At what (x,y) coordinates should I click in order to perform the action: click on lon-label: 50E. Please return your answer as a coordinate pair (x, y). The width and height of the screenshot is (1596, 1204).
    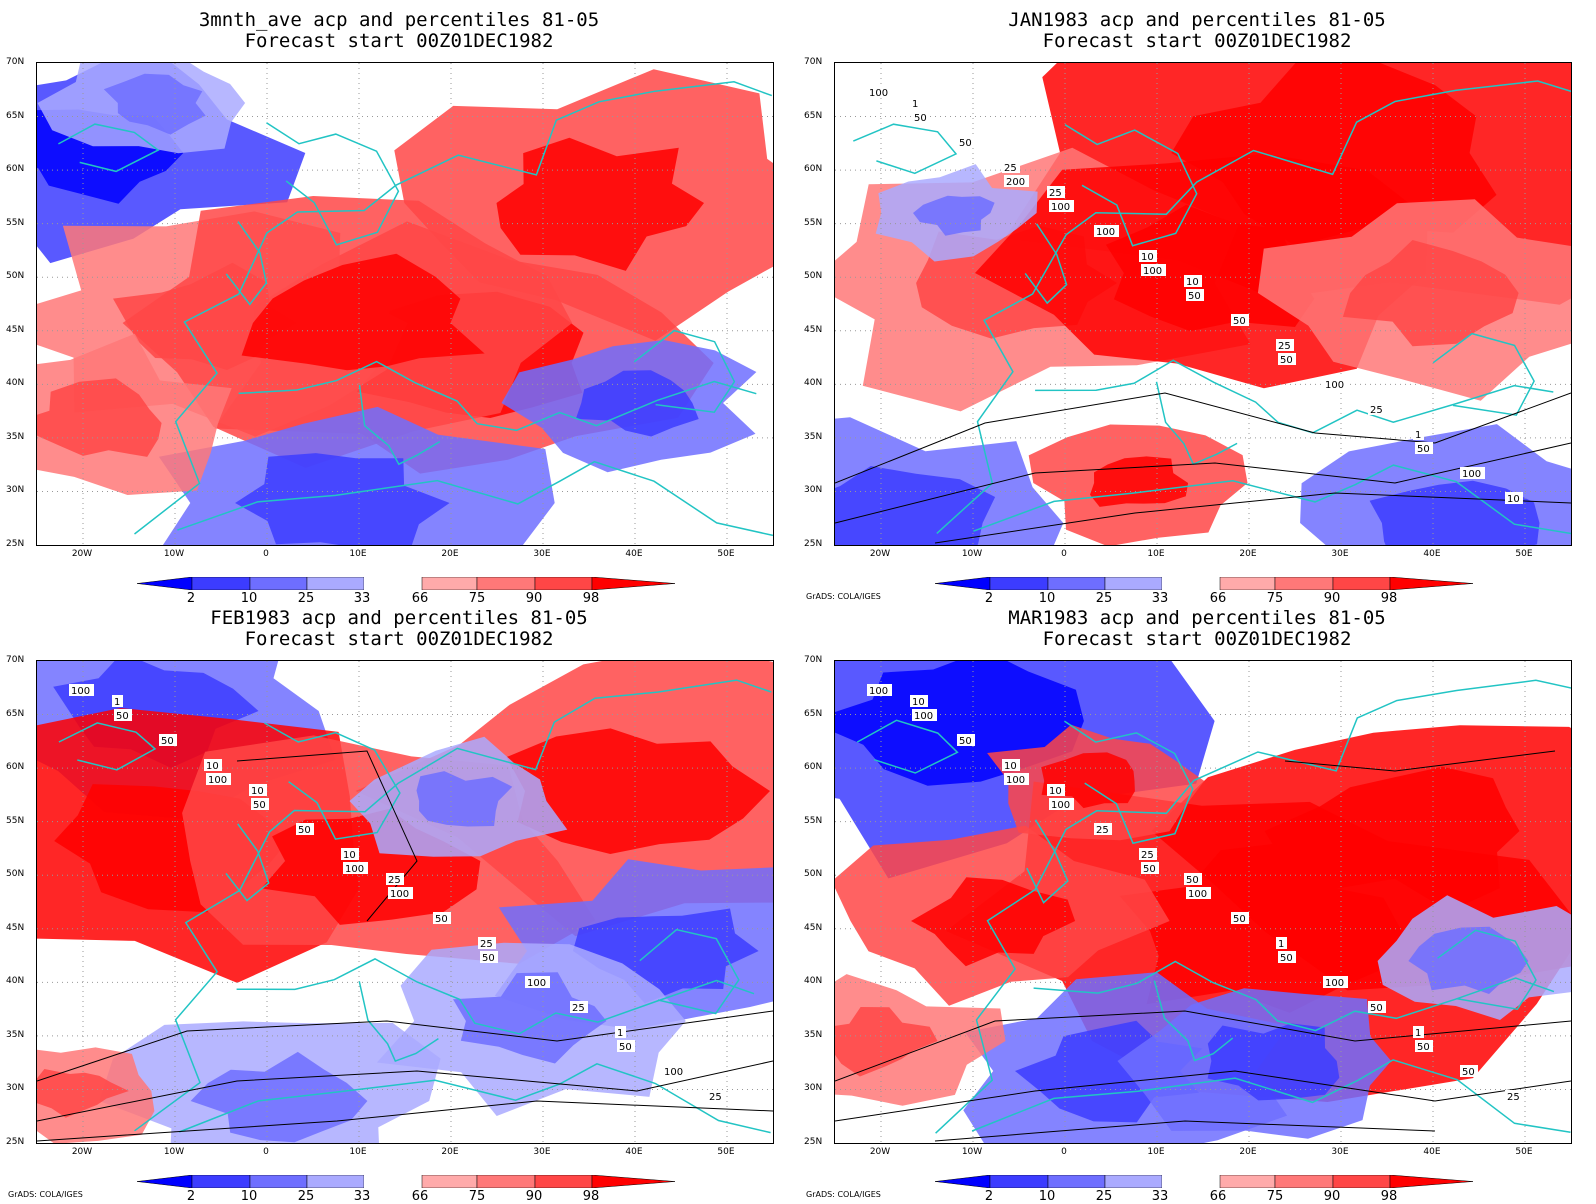
    Looking at the image, I should click on (726, 1152).